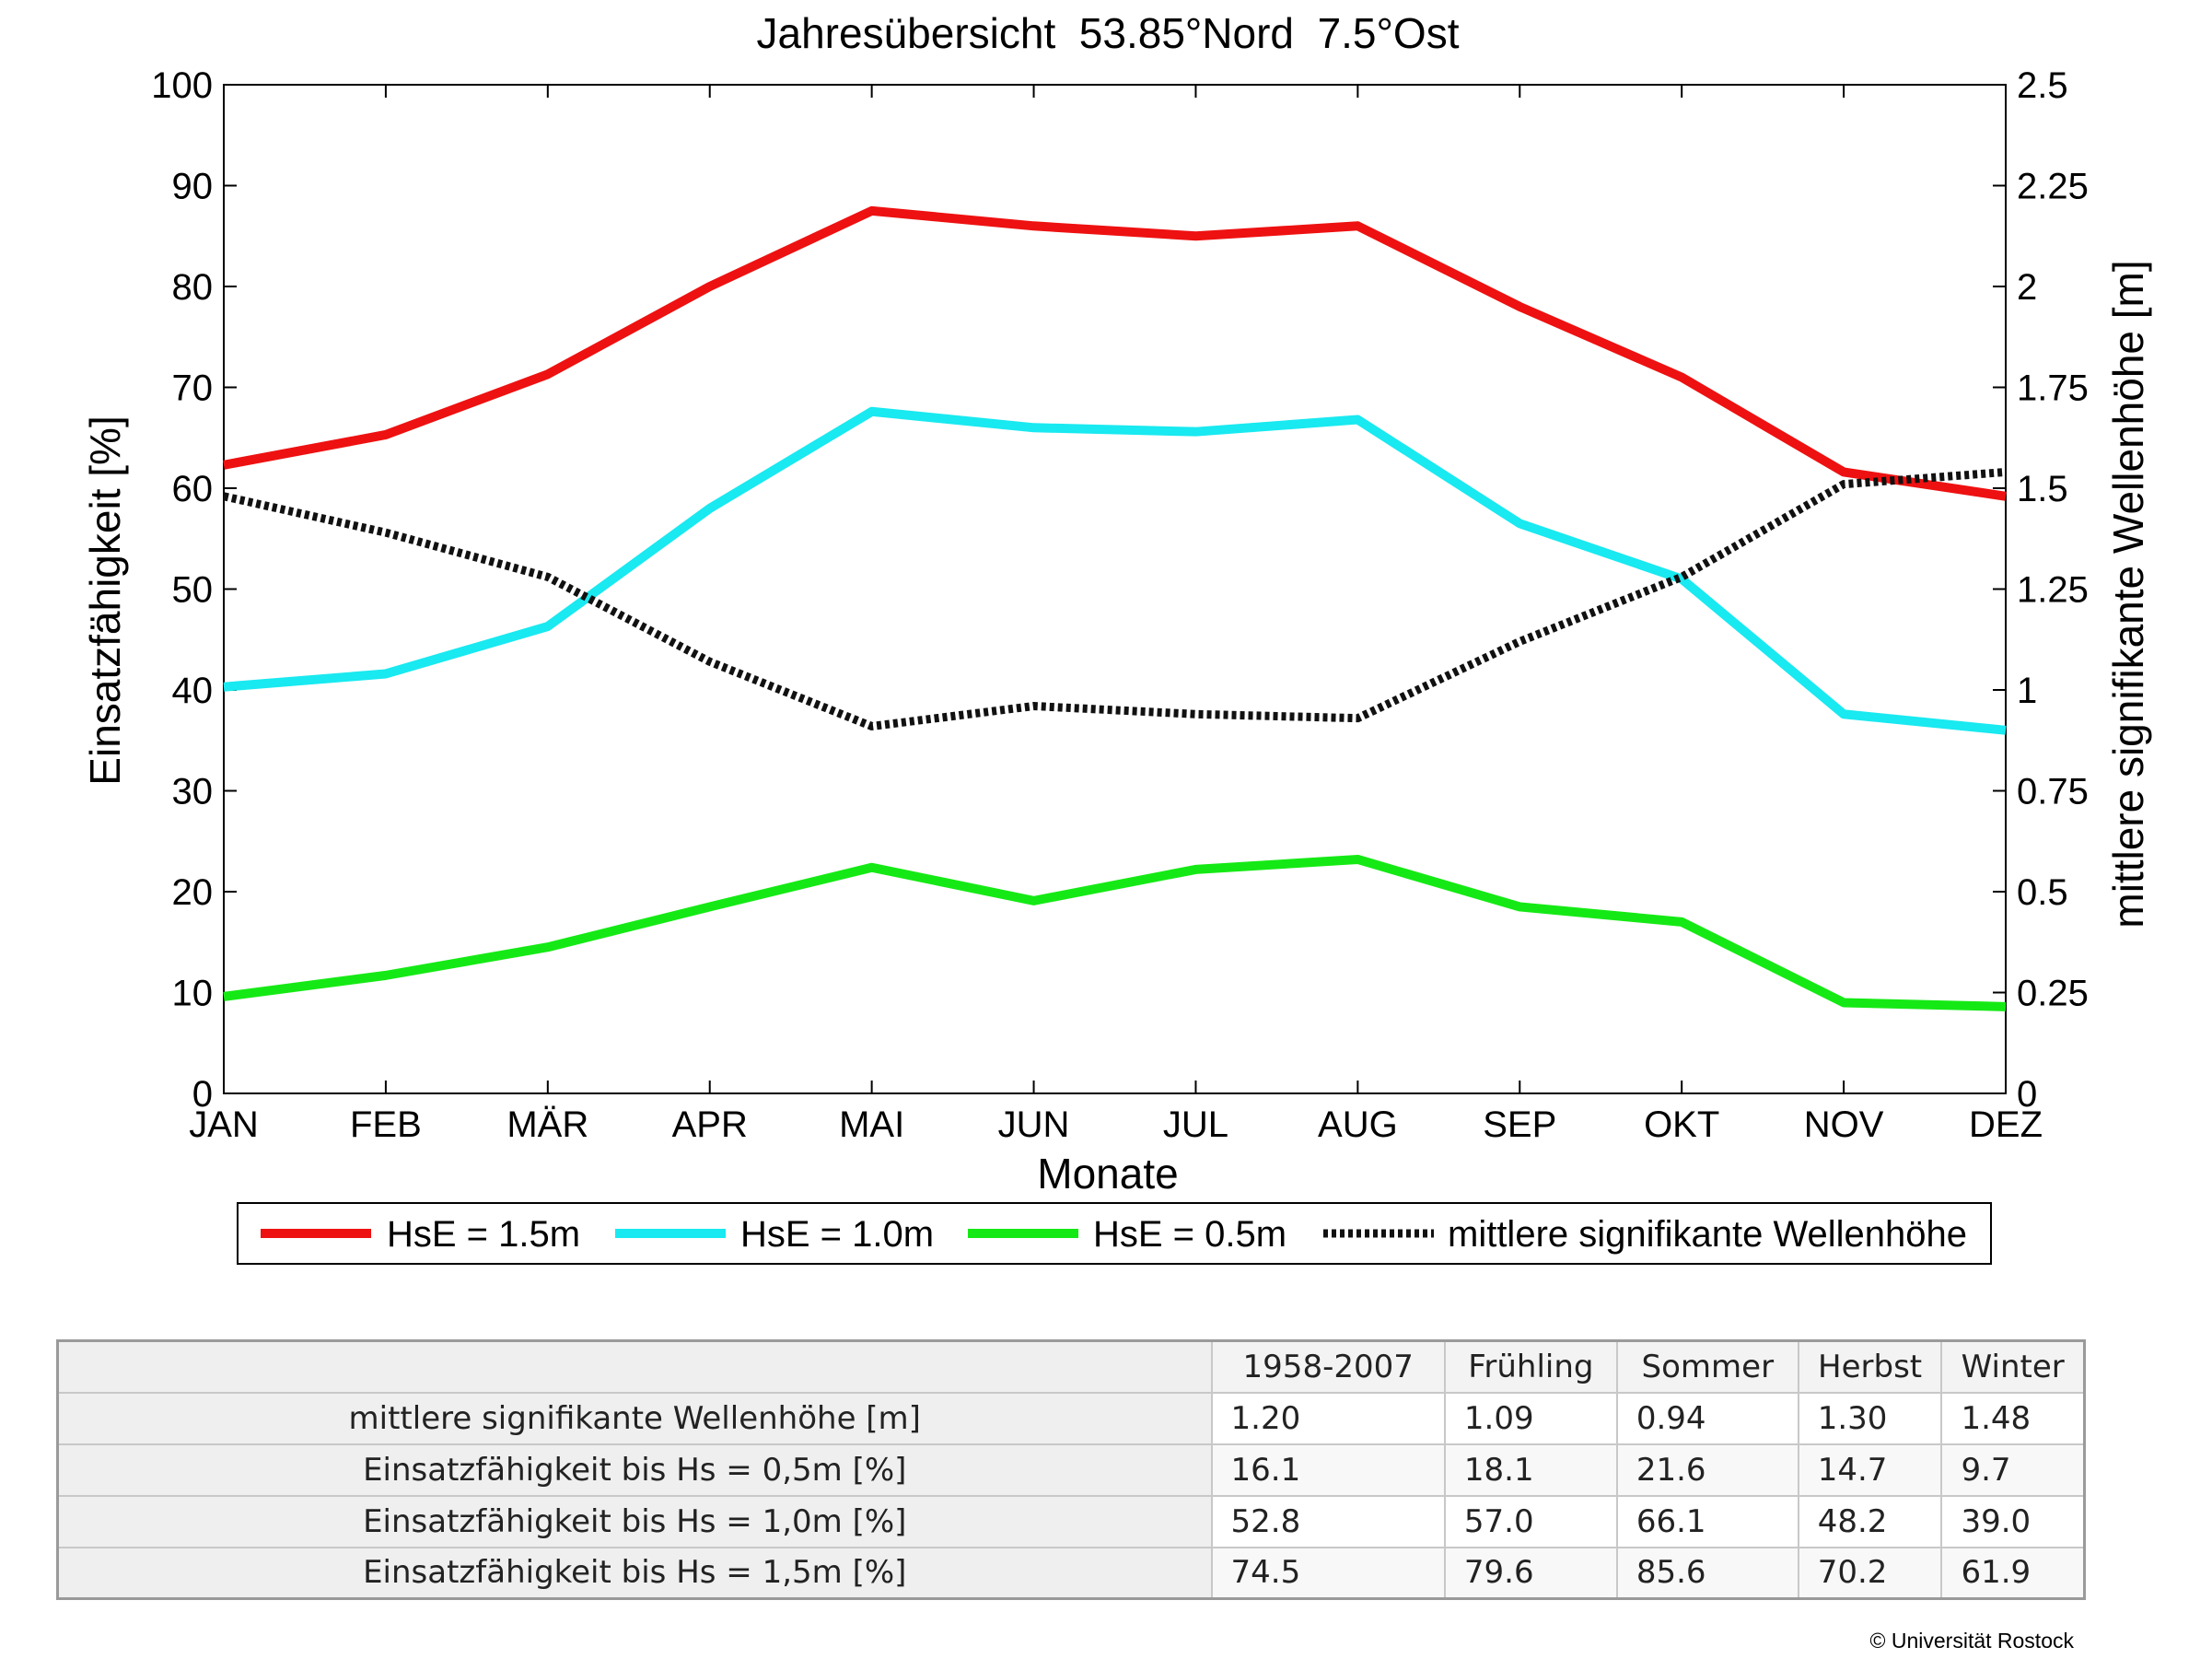 This screenshot has width=2212, height=1659. I want to click on x-tick-label: JUN, so click(1034, 1124).